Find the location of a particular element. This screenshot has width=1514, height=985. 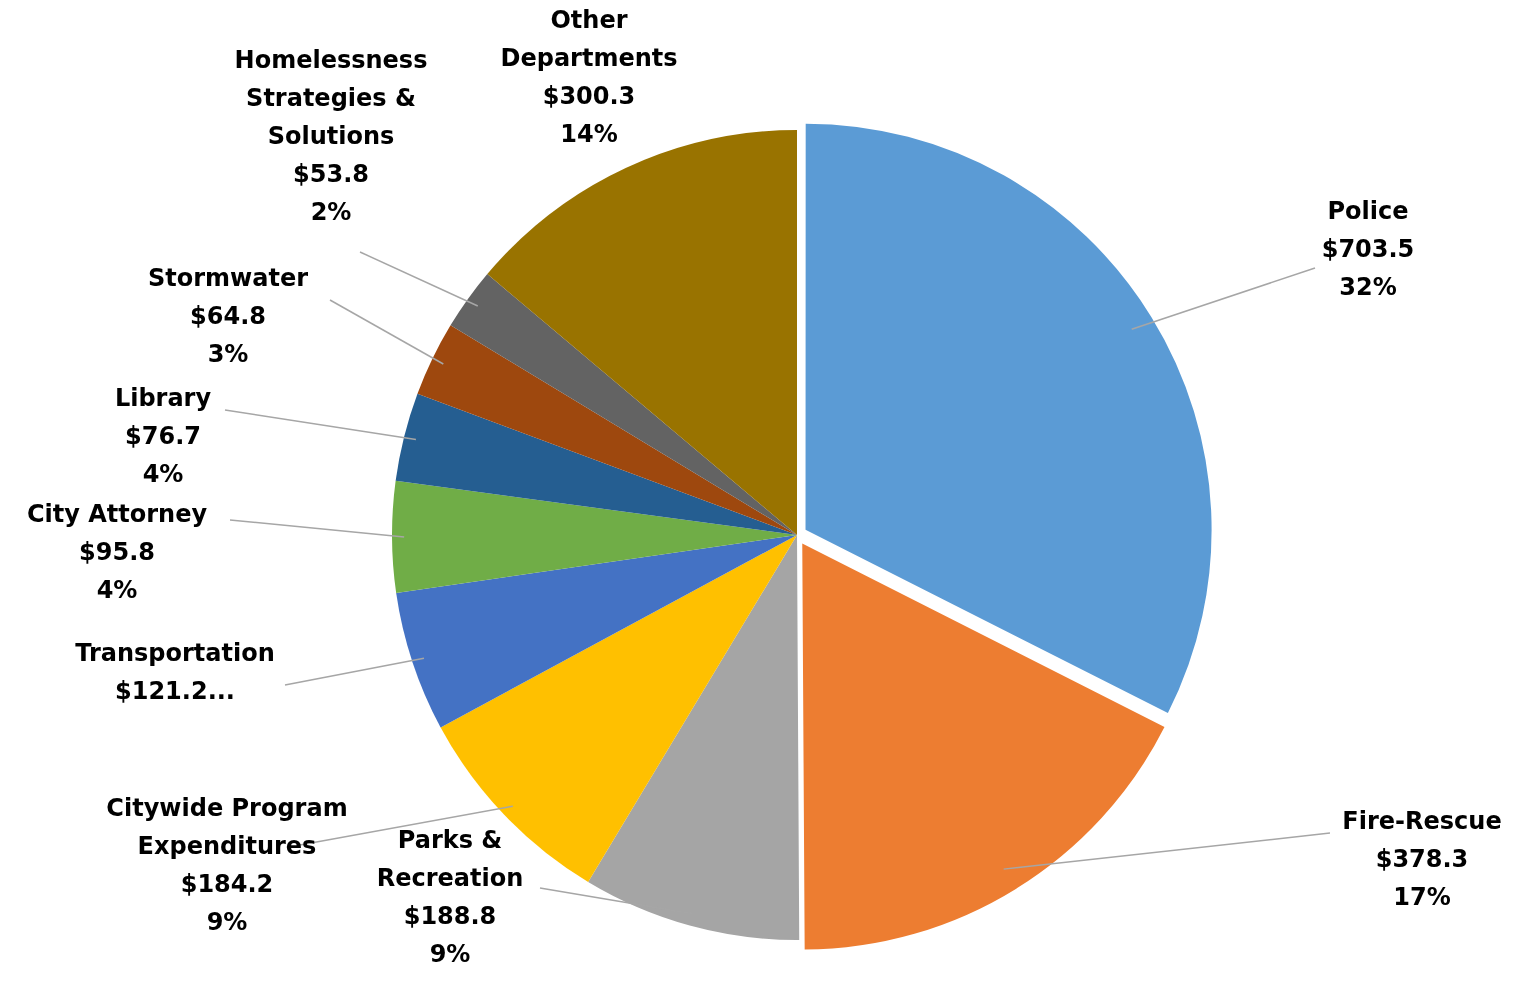

data-label: $184.2 9% is located at coordinates (227, 903).